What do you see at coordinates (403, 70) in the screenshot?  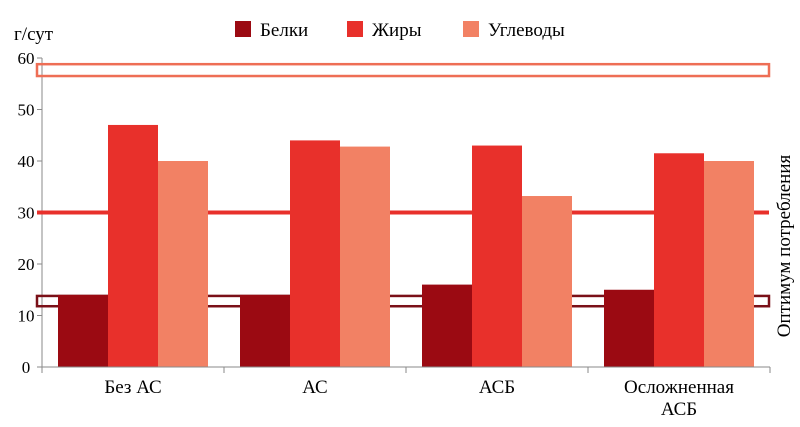 I see `optimum-band-углеводы` at bounding box center [403, 70].